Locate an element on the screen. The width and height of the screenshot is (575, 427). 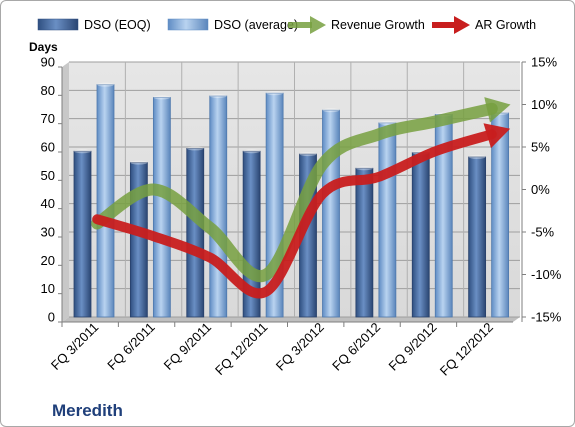
y-tick-label: 90 is located at coordinates (48, 62).